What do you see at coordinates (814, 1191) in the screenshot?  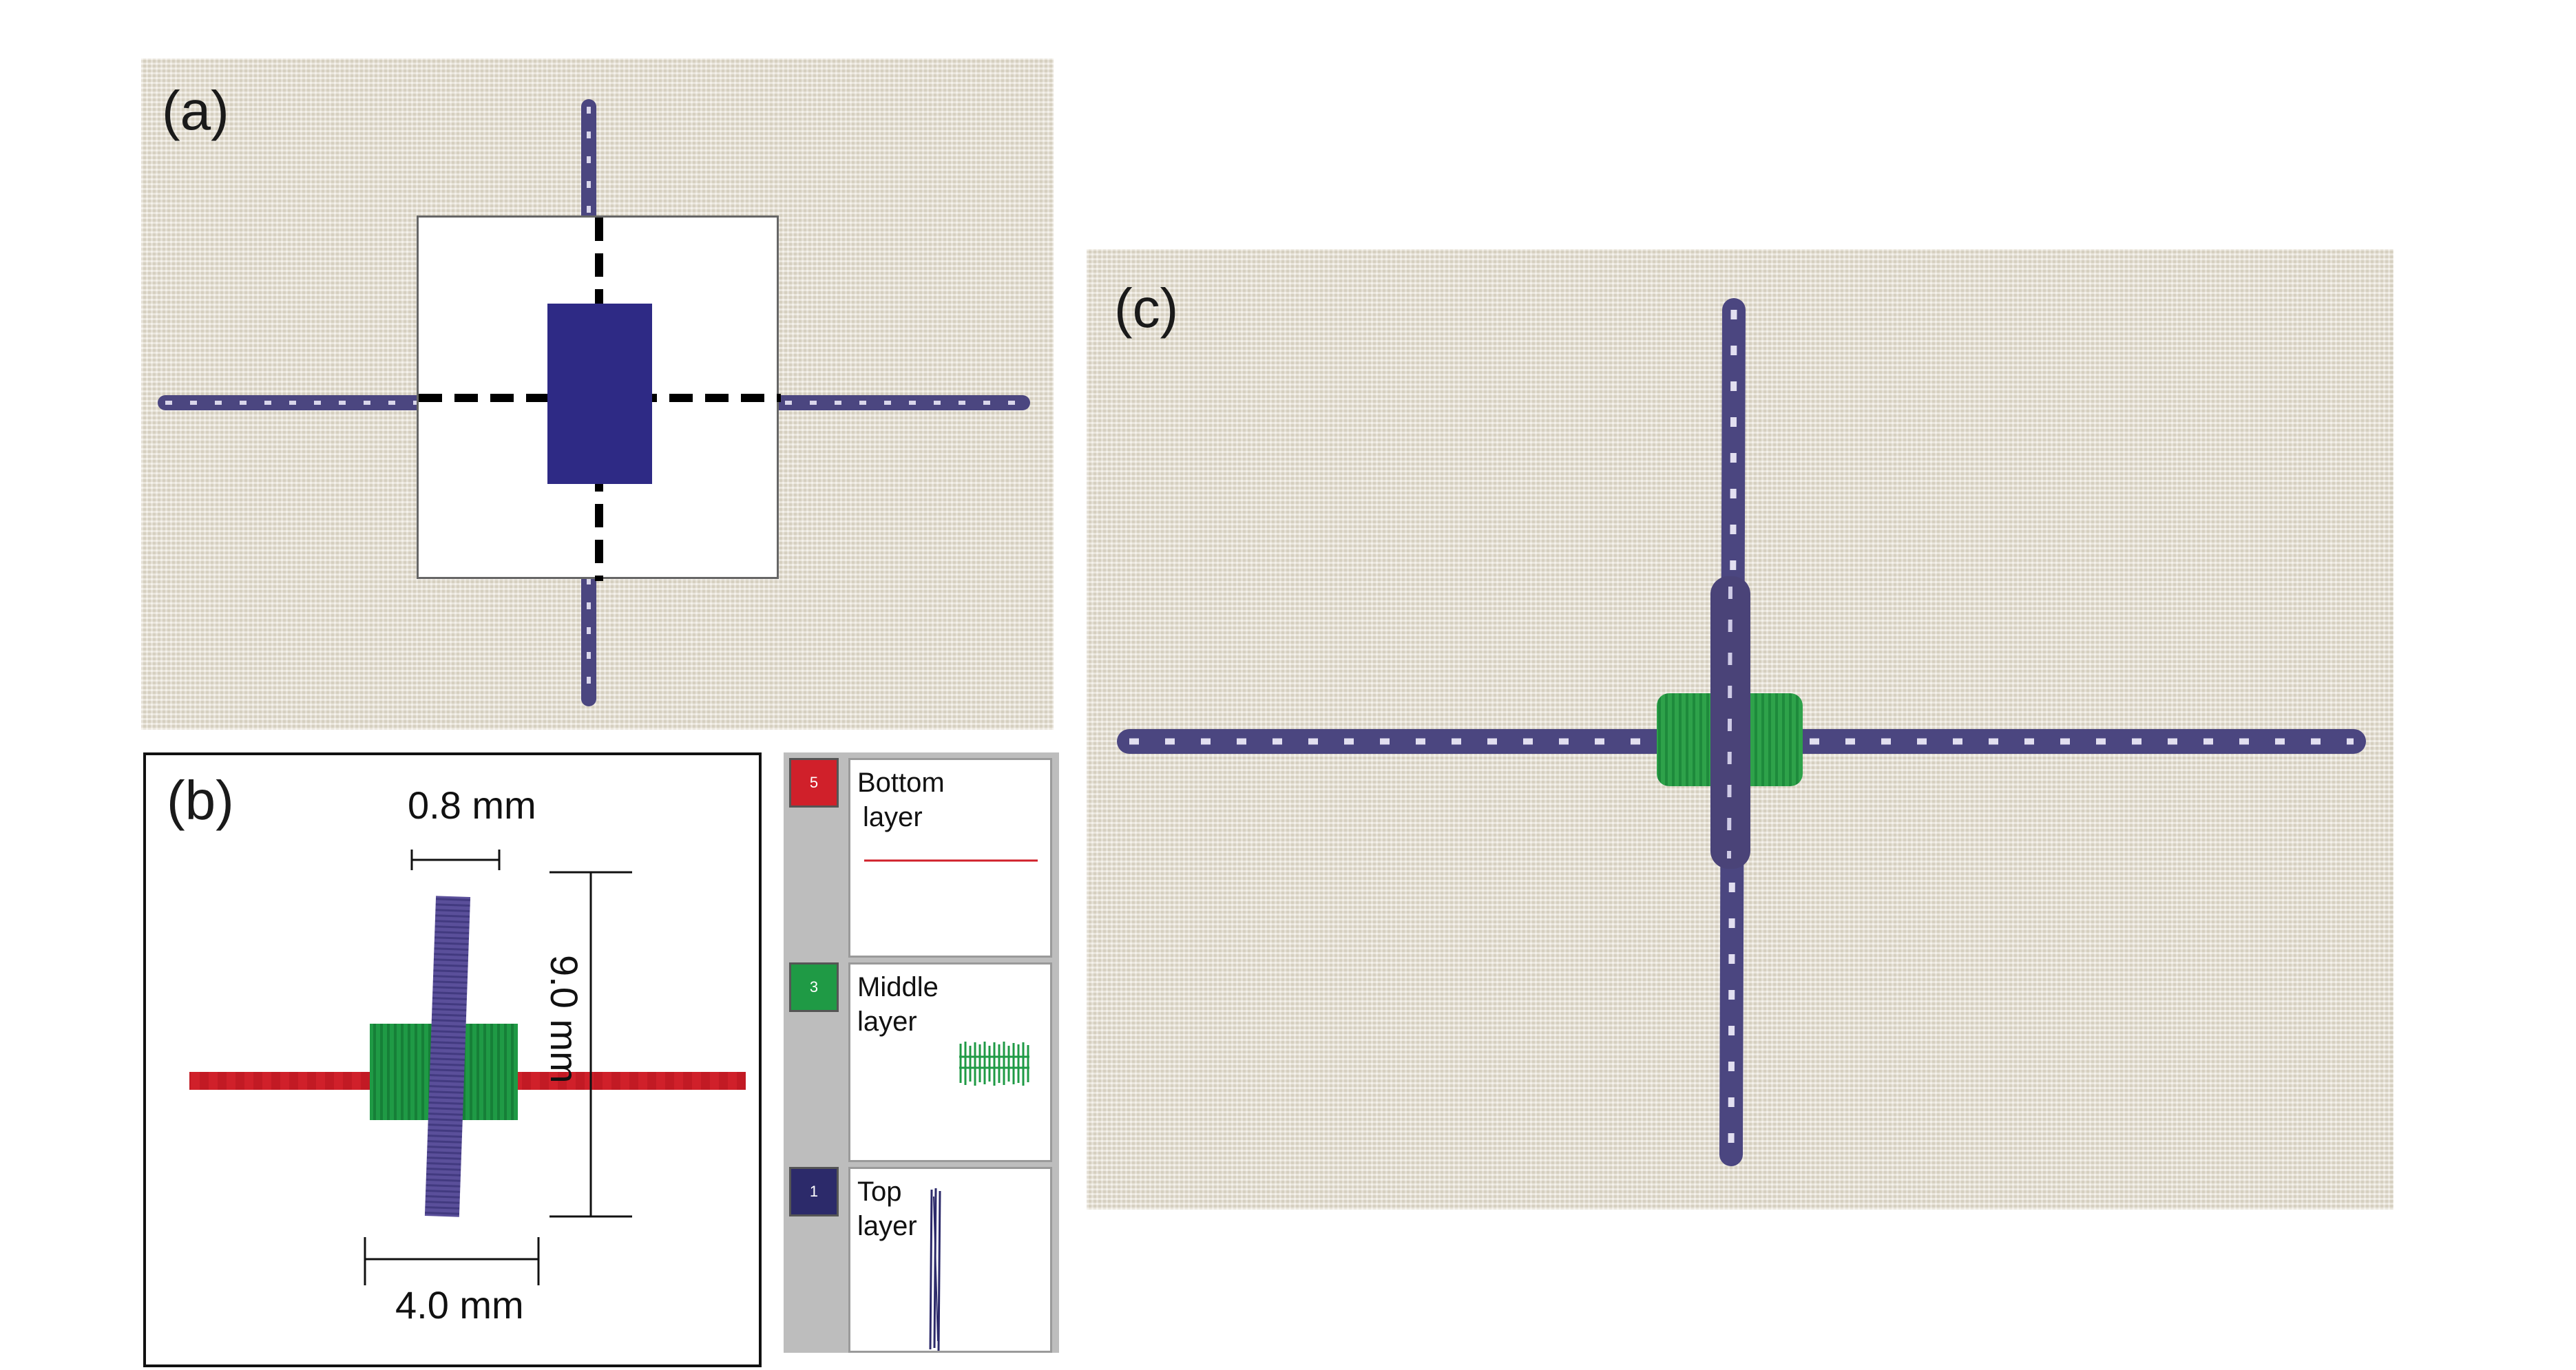 I see `layer-number-badge: 1` at bounding box center [814, 1191].